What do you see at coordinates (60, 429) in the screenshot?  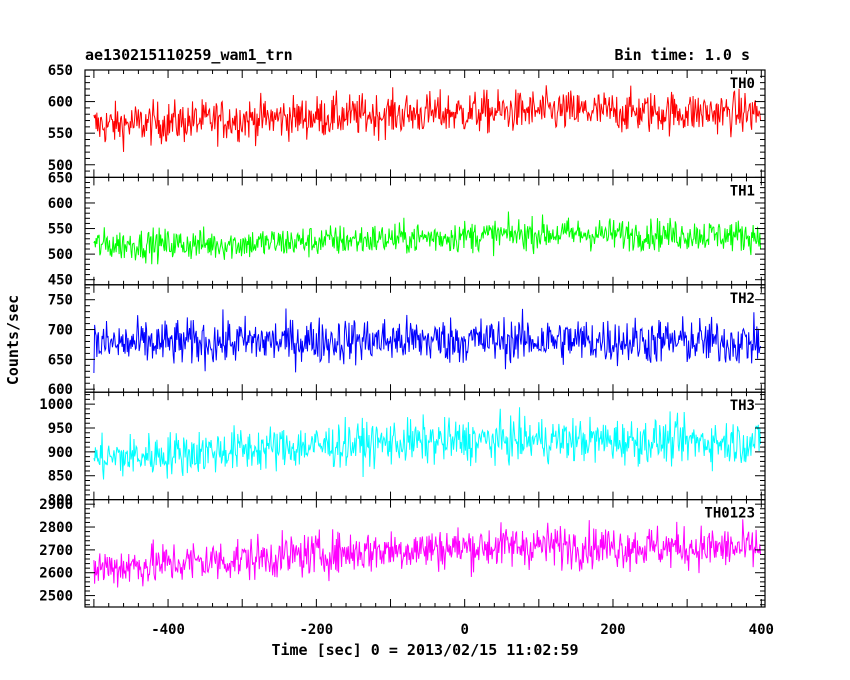 I see `y-tick-label: 950` at bounding box center [60, 429].